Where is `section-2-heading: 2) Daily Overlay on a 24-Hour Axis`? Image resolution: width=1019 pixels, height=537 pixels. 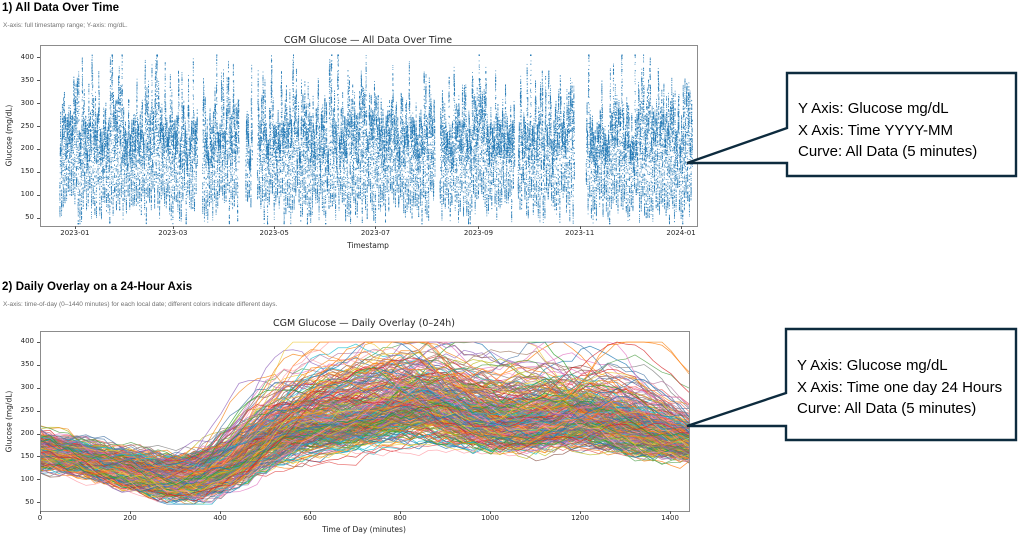
section-2-heading: 2) Daily Overlay on a 24-Hour Axis is located at coordinates (97, 287).